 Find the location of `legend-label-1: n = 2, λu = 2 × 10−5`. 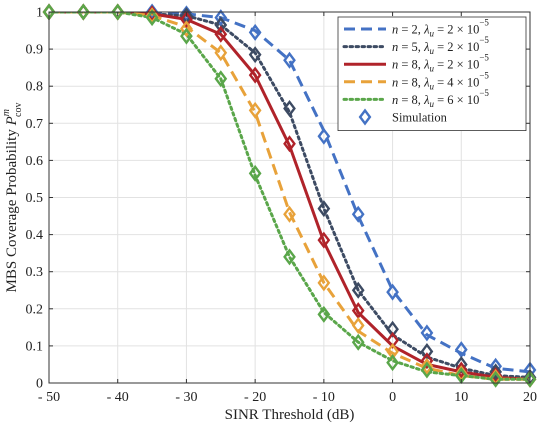

legend-label-1: n = 2, λu = 2 × 10−5 is located at coordinates (440, 28).